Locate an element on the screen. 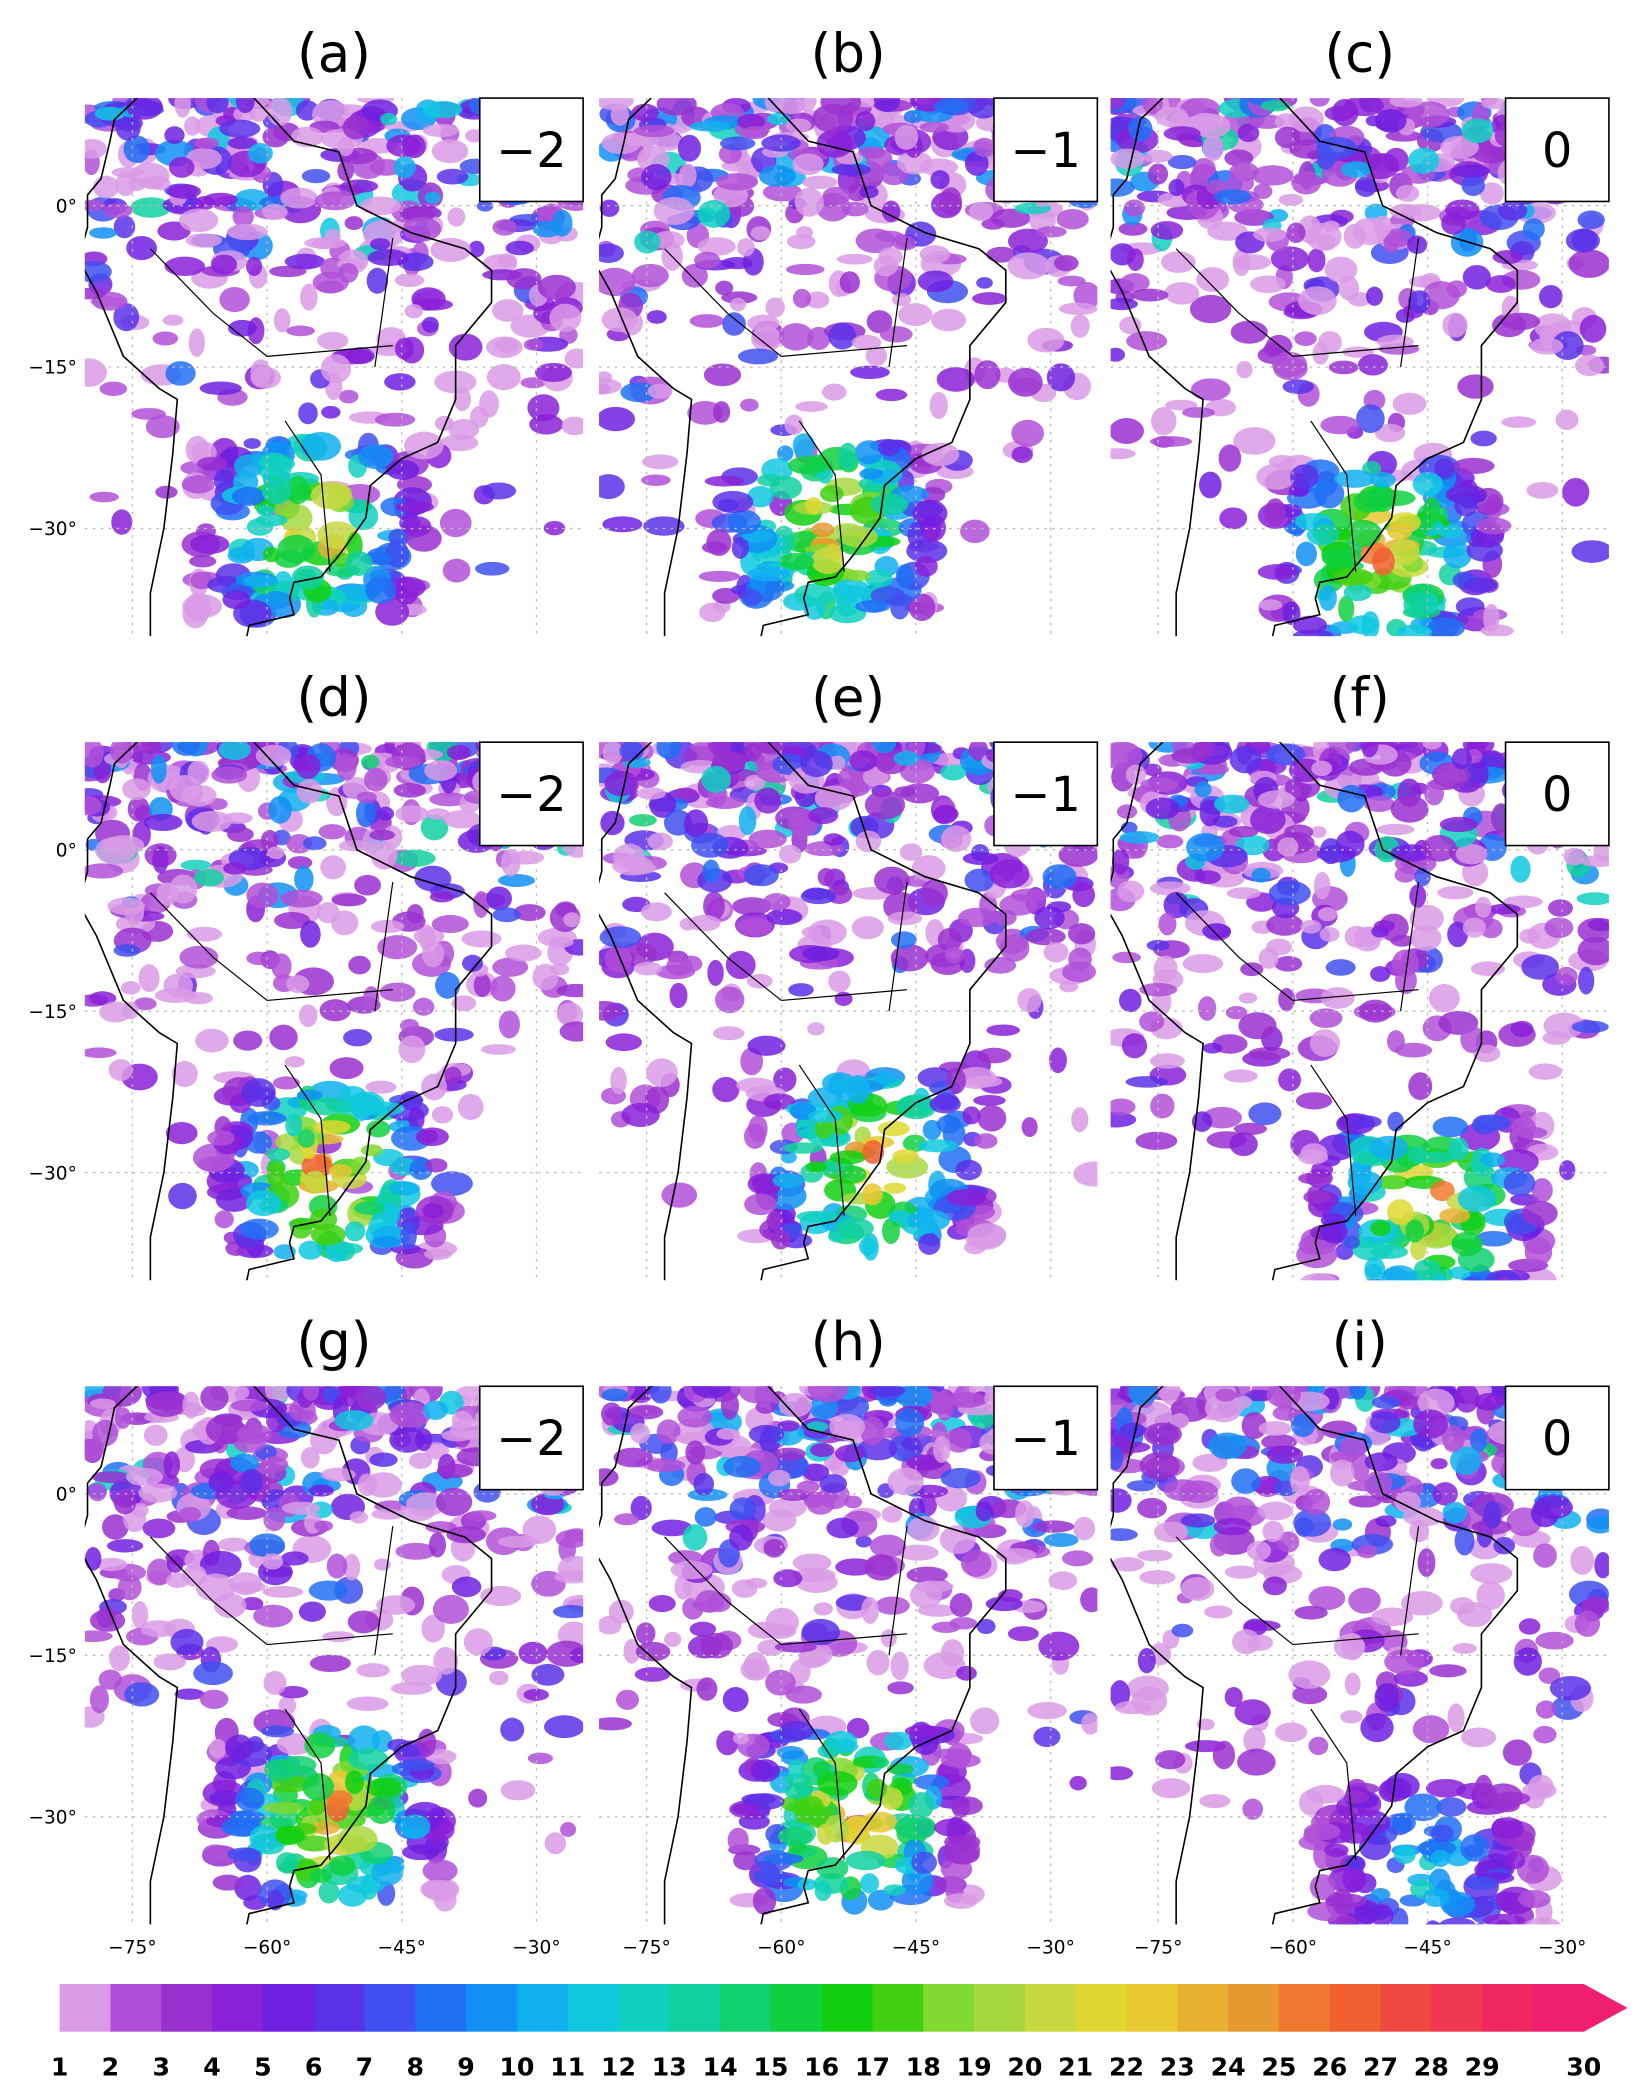 The width and height of the screenshot is (1650, 2094). colorbar-label: 14 is located at coordinates (720, 2066).